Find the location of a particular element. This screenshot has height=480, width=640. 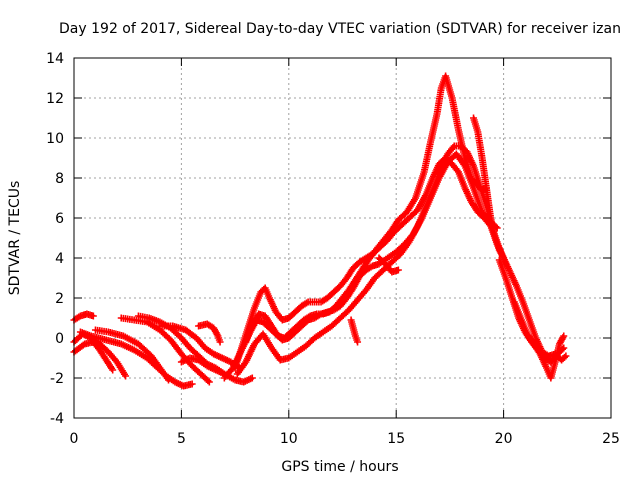

y-tick-label: 6 is located at coordinates (59, 219).